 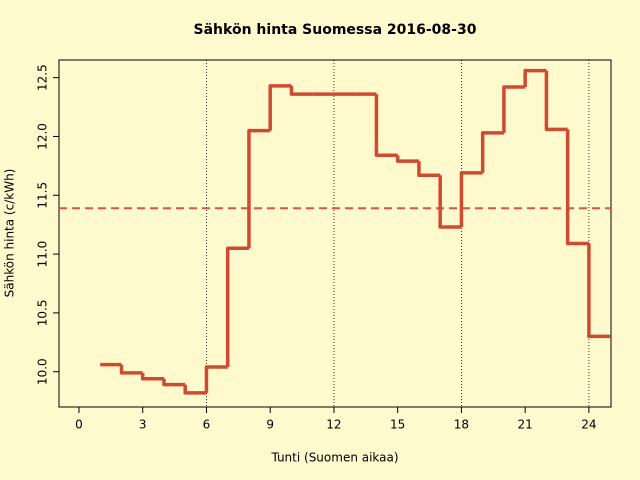 What do you see at coordinates (143, 425) in the screenshot?
I see `x-tick-label: 3` at bounding box center [143, 425].